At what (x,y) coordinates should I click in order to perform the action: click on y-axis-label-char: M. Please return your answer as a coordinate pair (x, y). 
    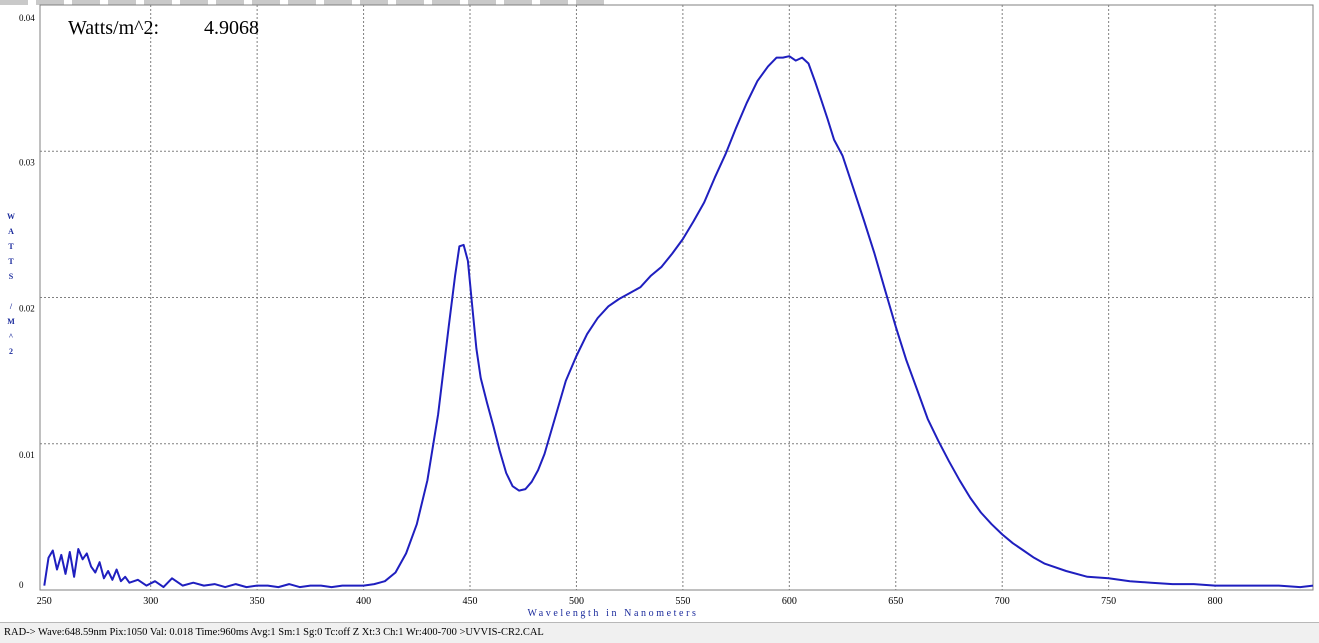
    Looking at the image, I should click on (11, 321).